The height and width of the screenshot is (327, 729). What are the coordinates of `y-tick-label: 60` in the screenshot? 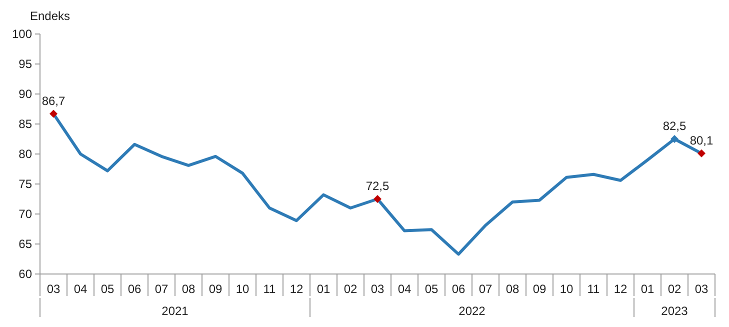 It's located at (25, 274).